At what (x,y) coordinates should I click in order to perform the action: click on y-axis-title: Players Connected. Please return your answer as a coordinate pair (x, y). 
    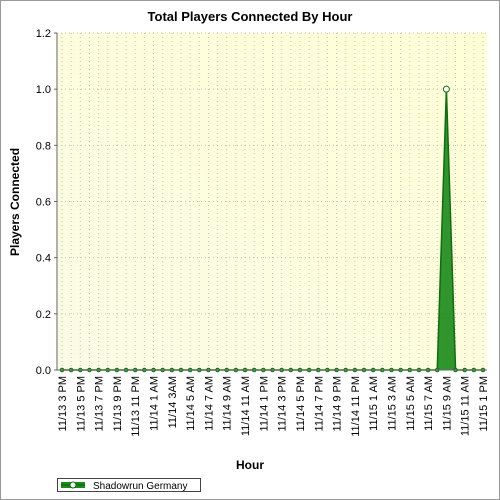
    Looking at the image, I should click on (15, 202).